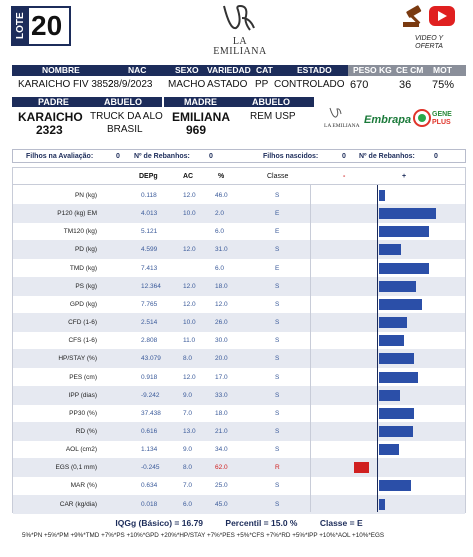 The width and height of the screenshot is (473, 557). Describe the element at coordinates (278, 176) in the screenshot. I see `th-classe: Classe` at that location.